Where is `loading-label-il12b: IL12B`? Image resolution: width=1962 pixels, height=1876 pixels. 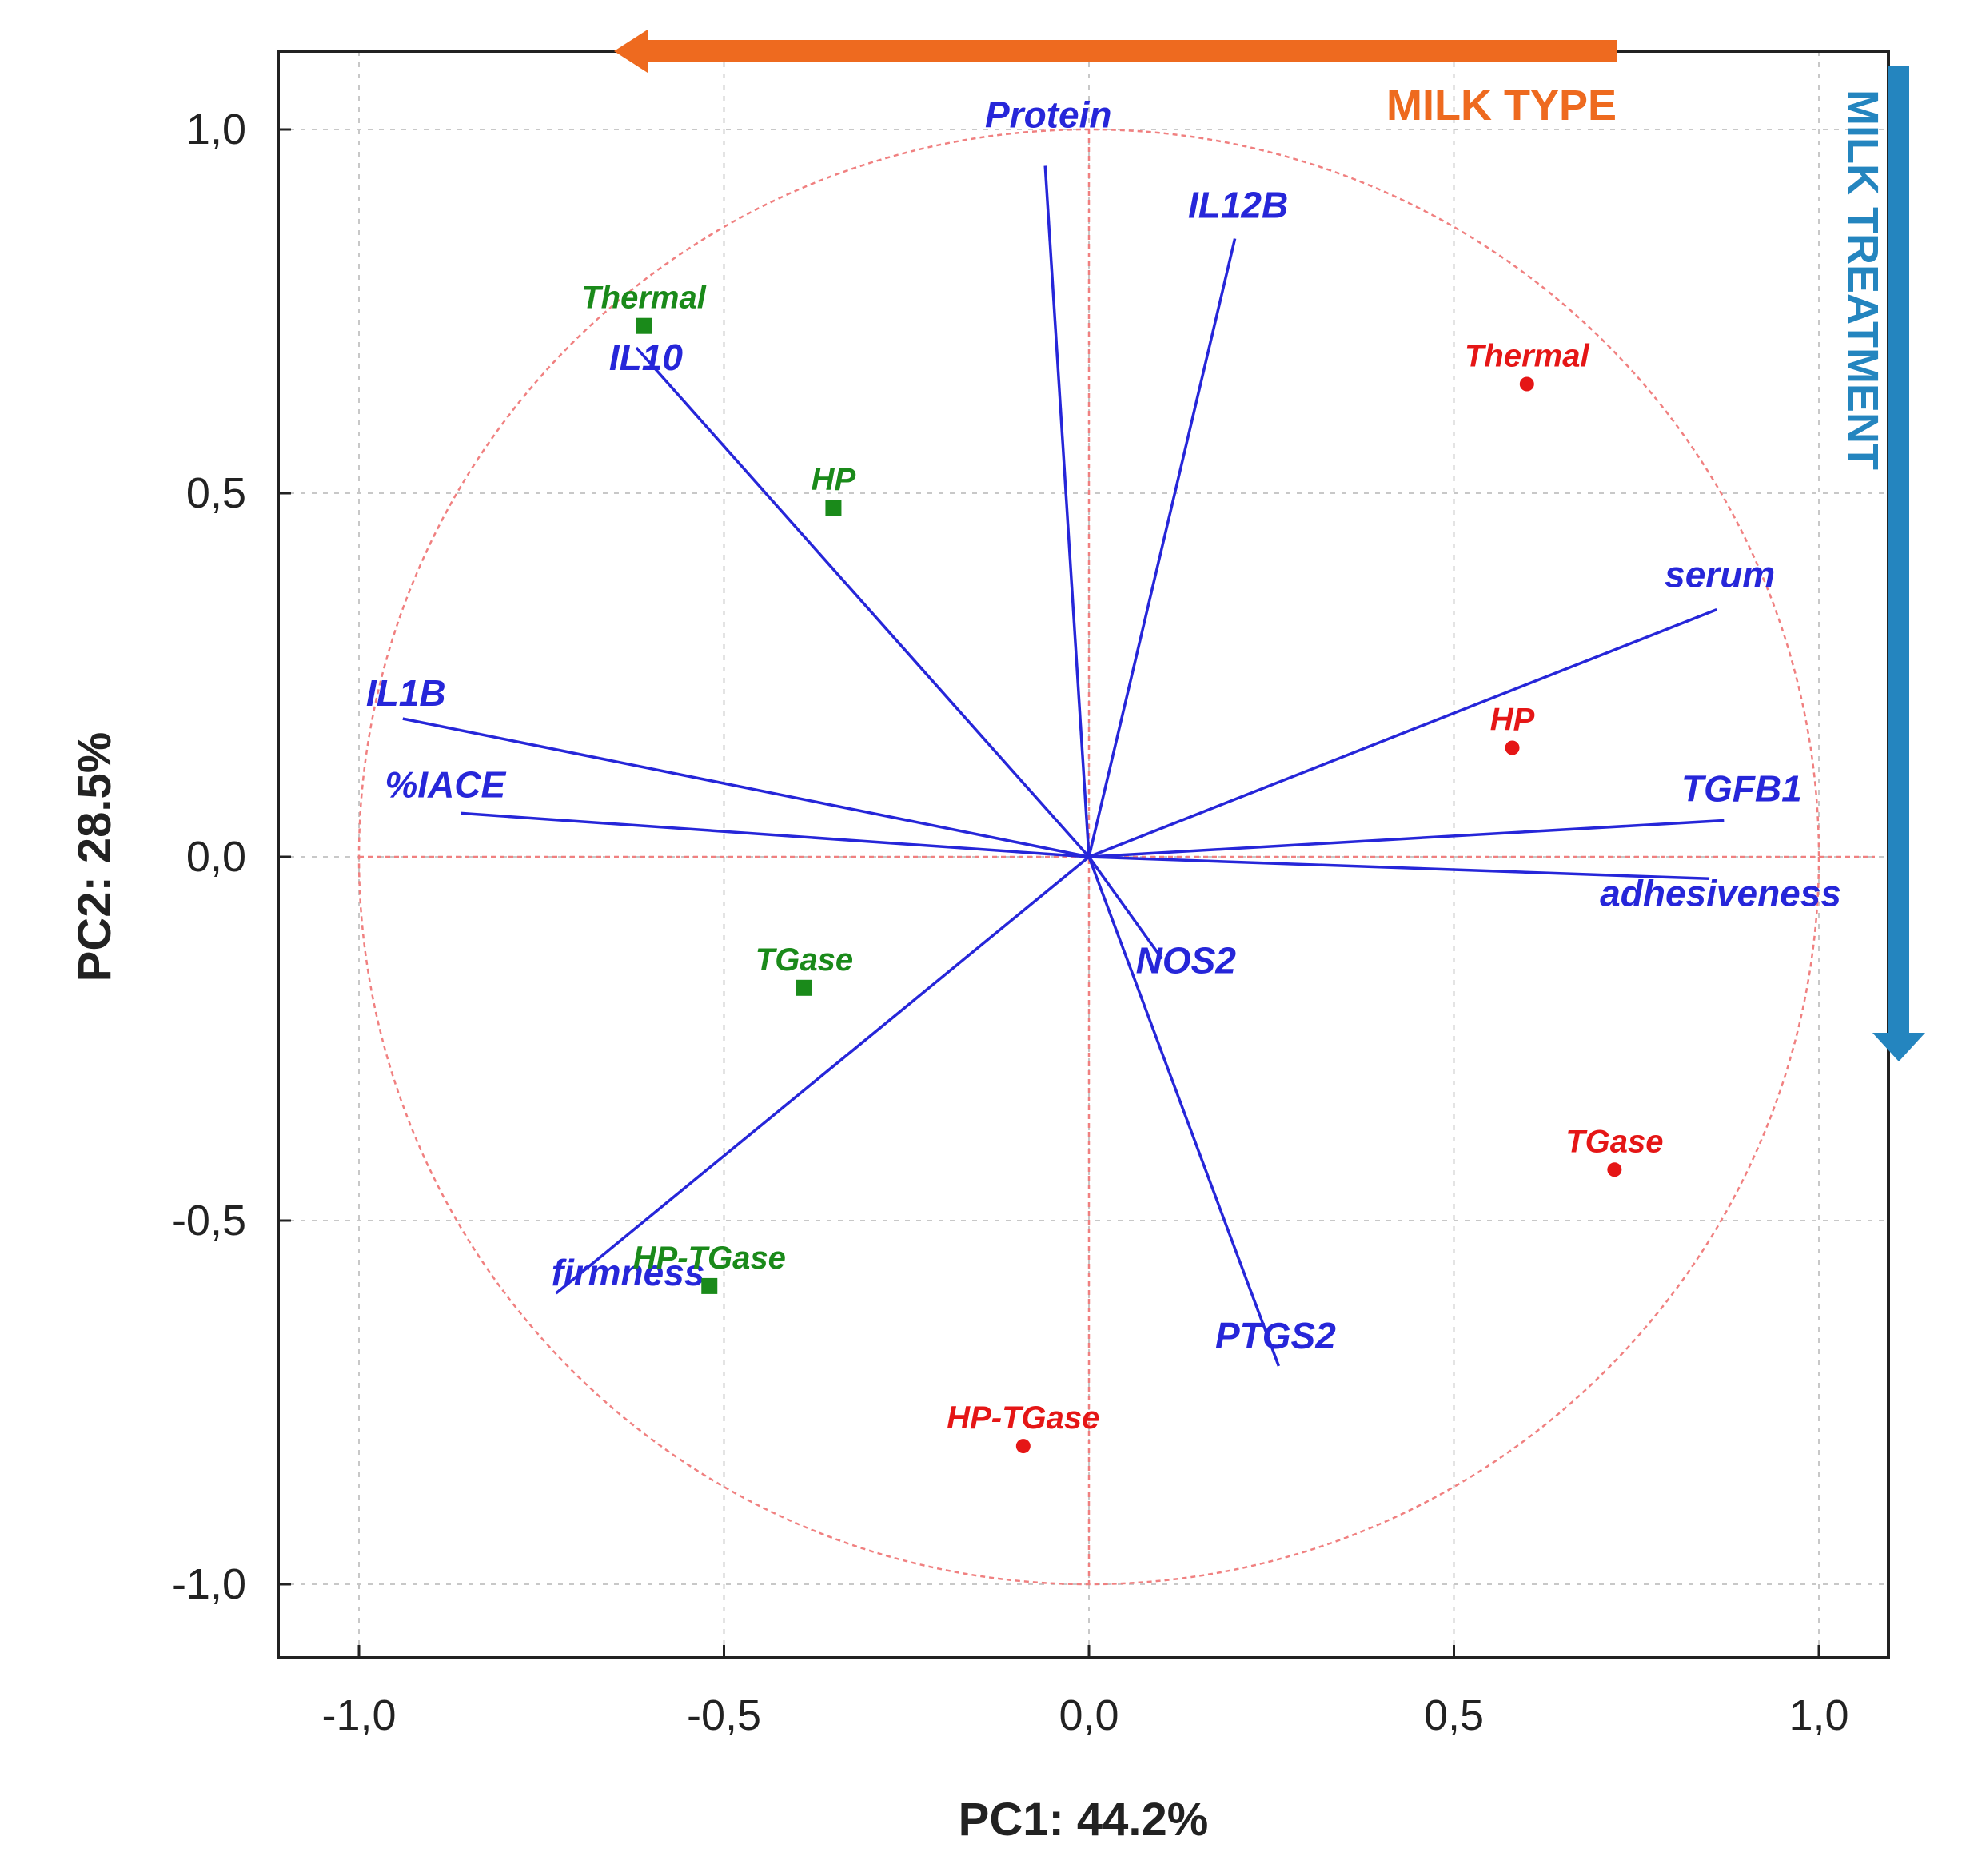
loading-label-il12b: IL12B is located at coordinates (1238, 205).